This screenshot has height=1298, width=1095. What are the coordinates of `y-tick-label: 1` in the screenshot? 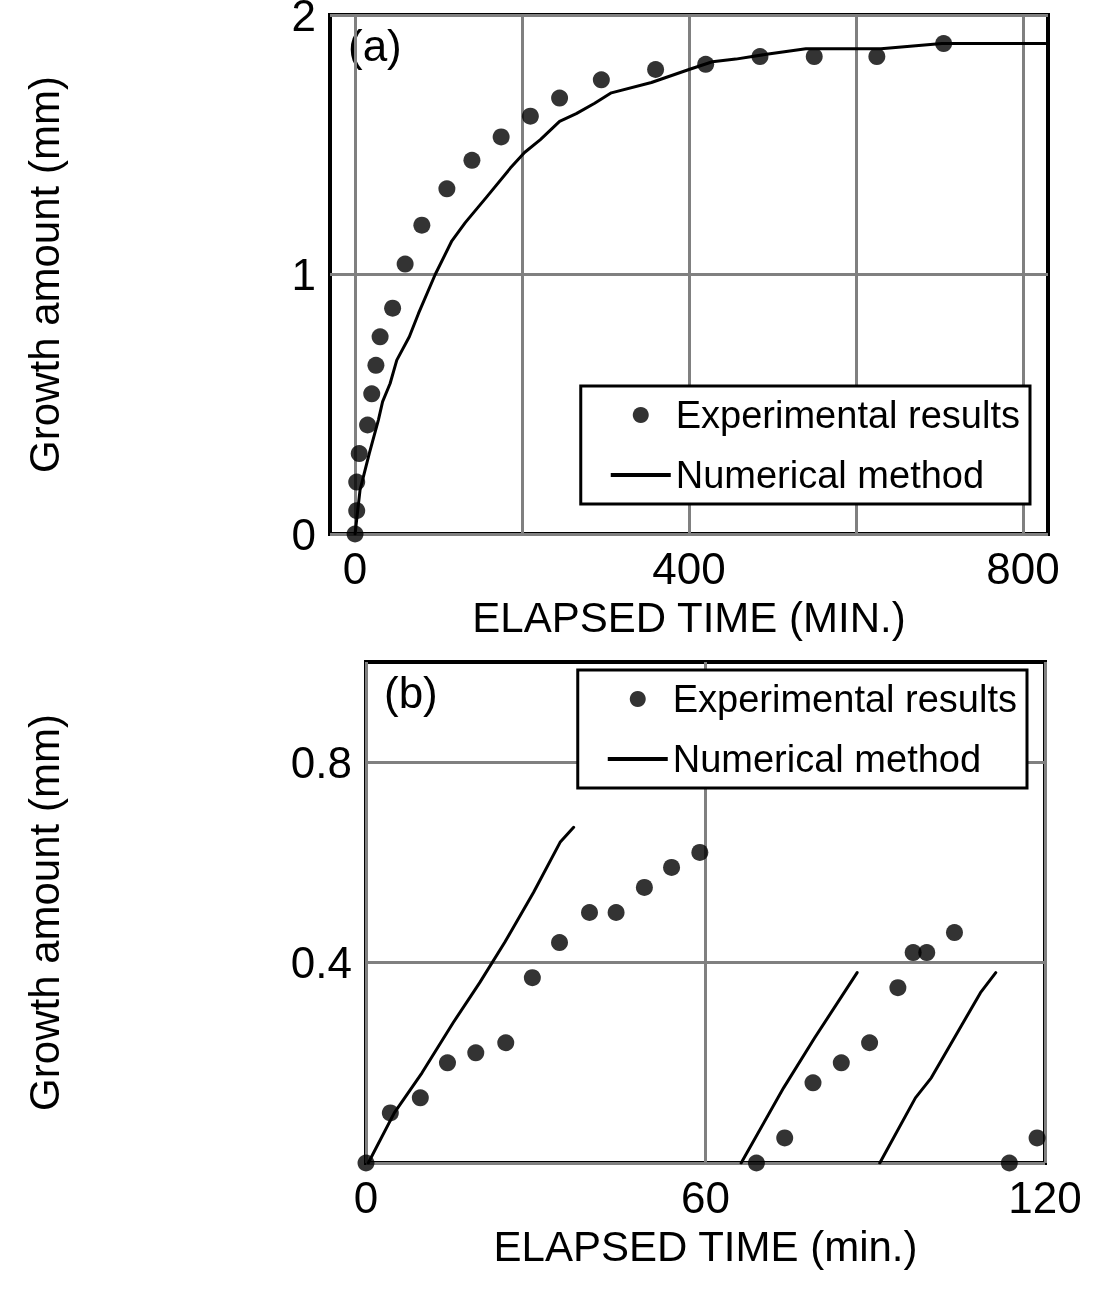 It's located at (303, 274).